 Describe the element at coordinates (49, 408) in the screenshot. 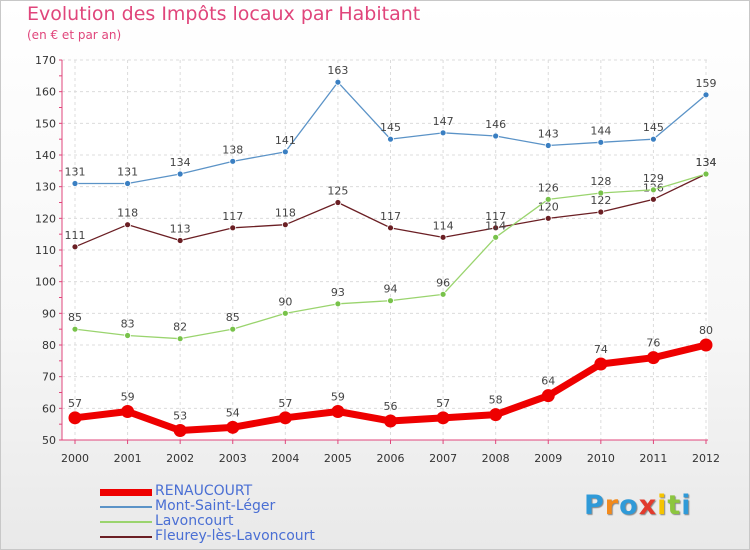

I see `y-tick-label: 60` at that location.